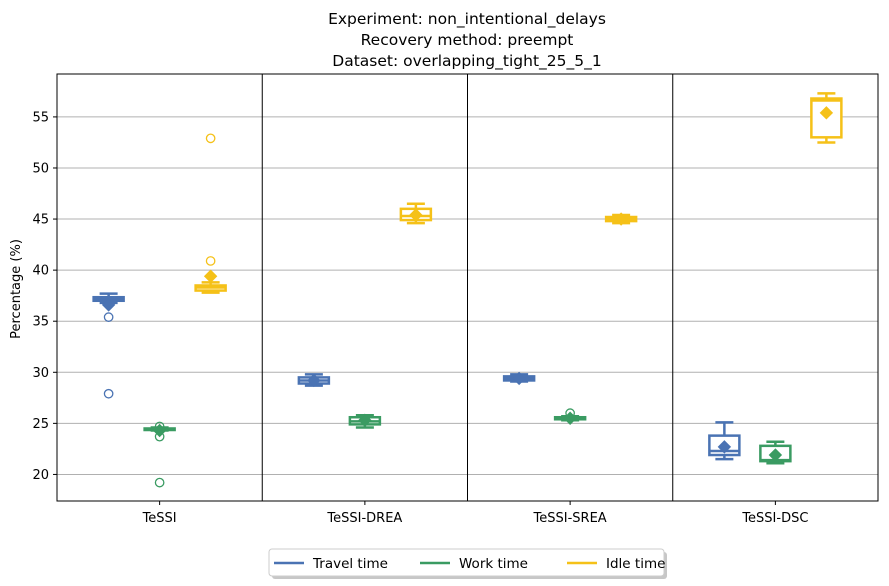 This screenshot has height=586, width=889. Describe the element at coordinates (475, 513) in the screenshot. I see `x-axis-ticks: TeSSI TeSSI-DREA TeSSI-SREA TeSSI-DSC` at that location.